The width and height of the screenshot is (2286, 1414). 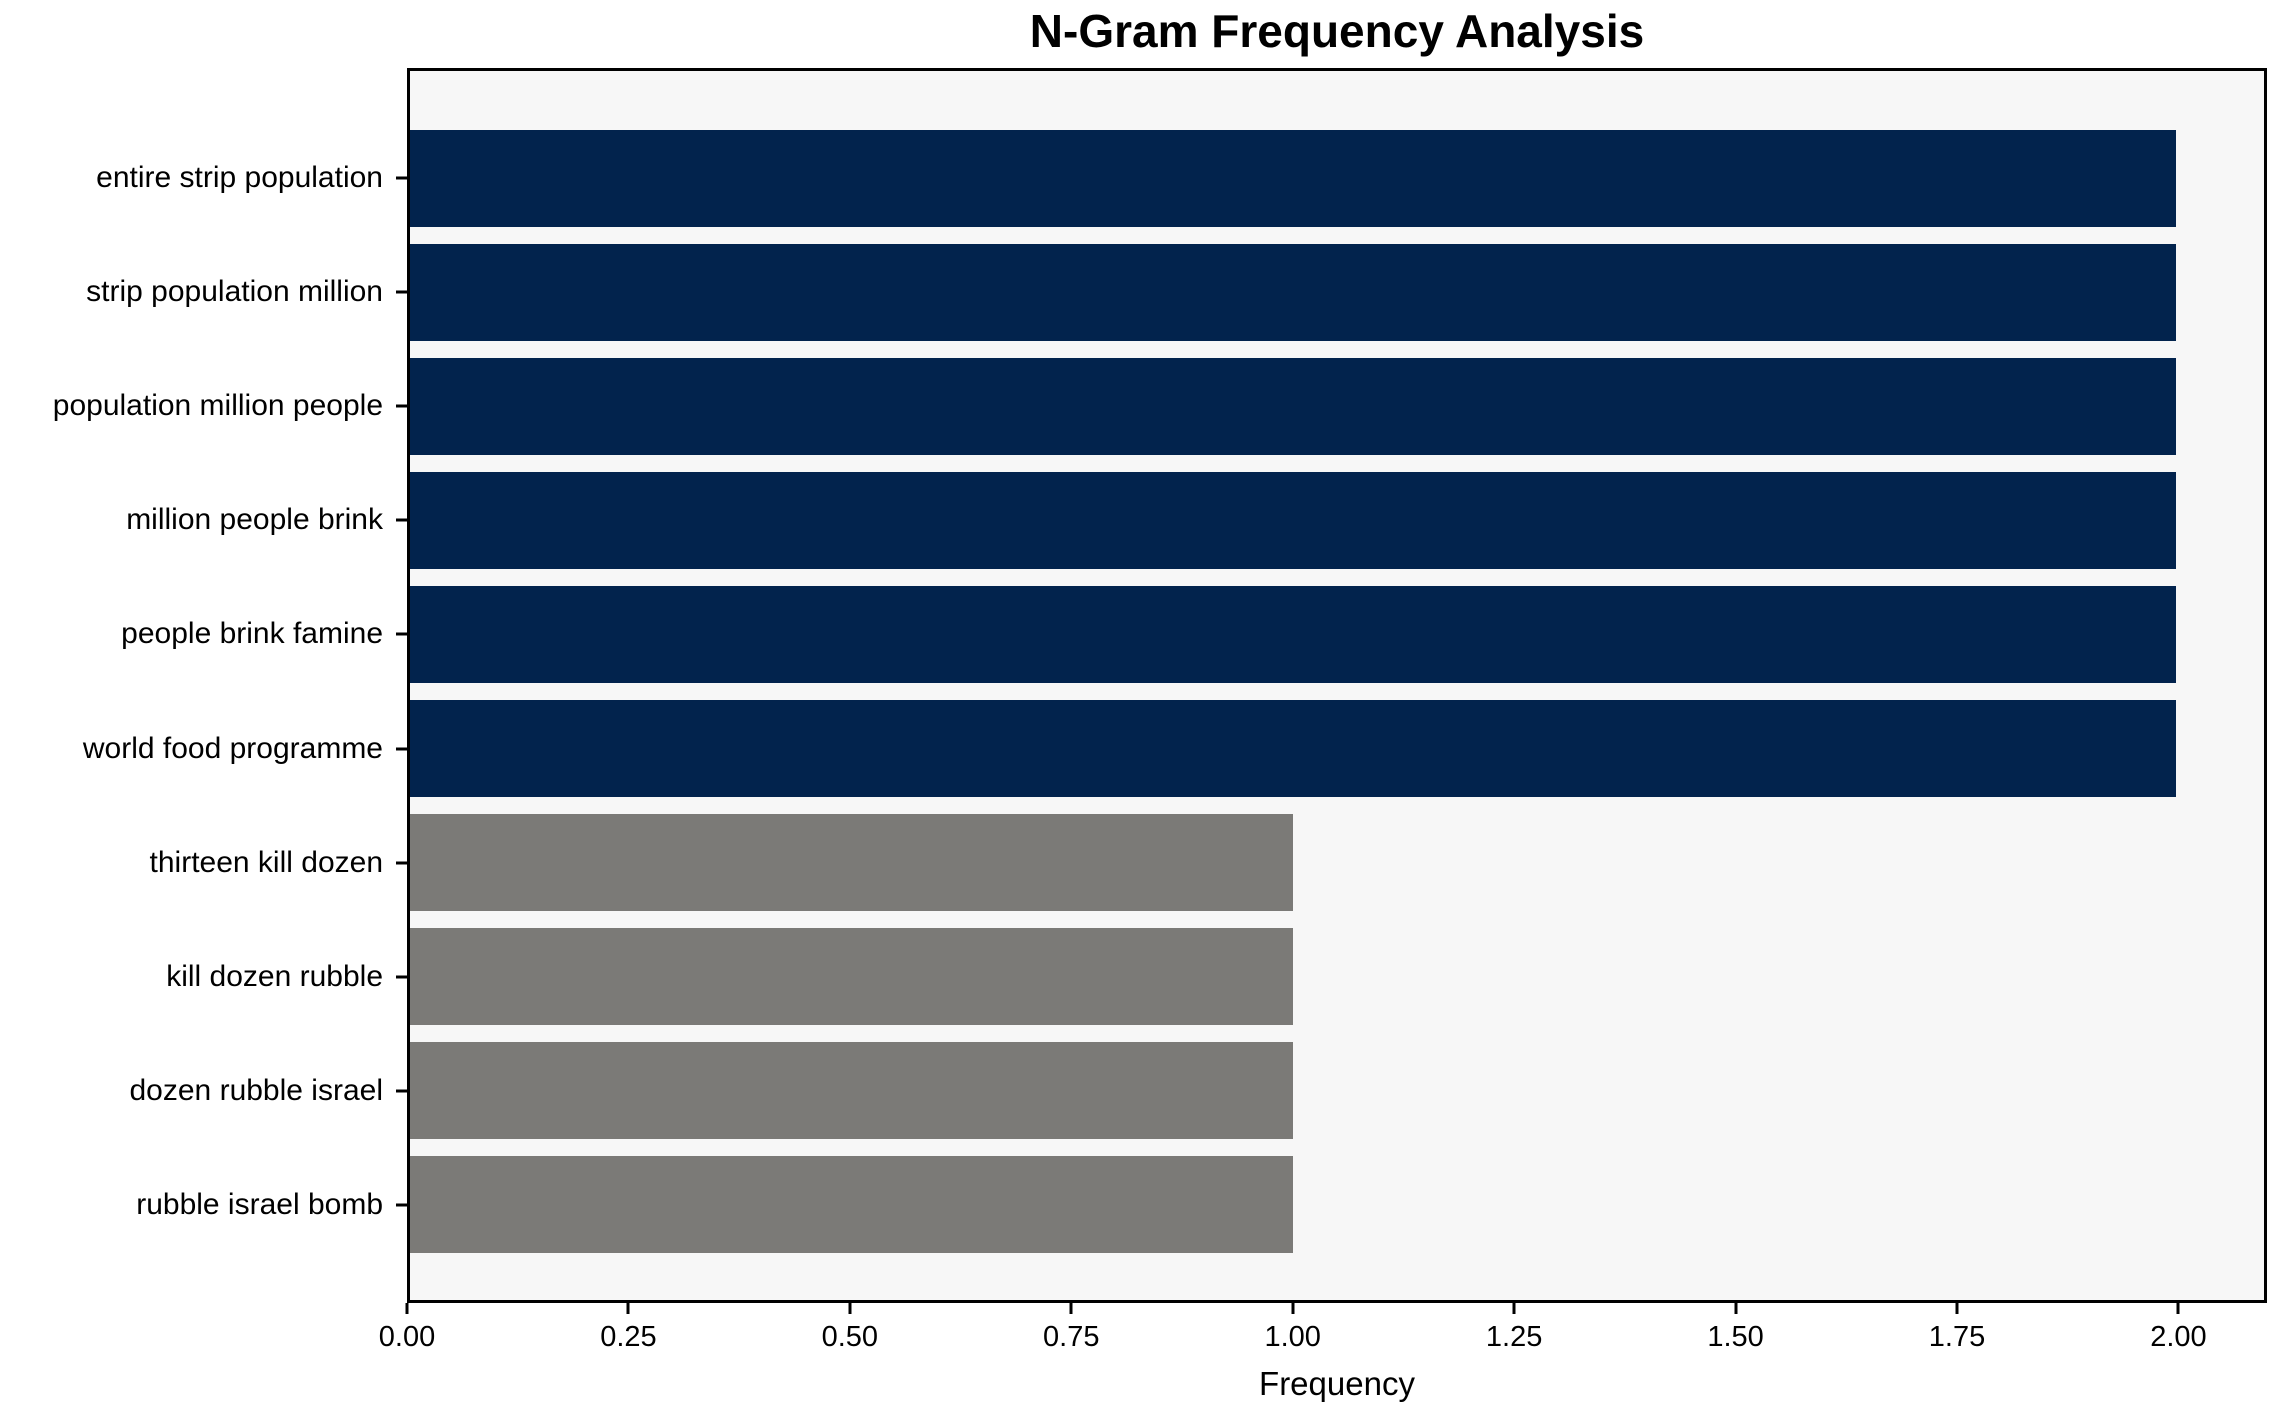 What do you see at coordinates (1514, 1337) in the screenshot?
I see `x-tick-label: 1.25` at bounding box center [1514, 1337].